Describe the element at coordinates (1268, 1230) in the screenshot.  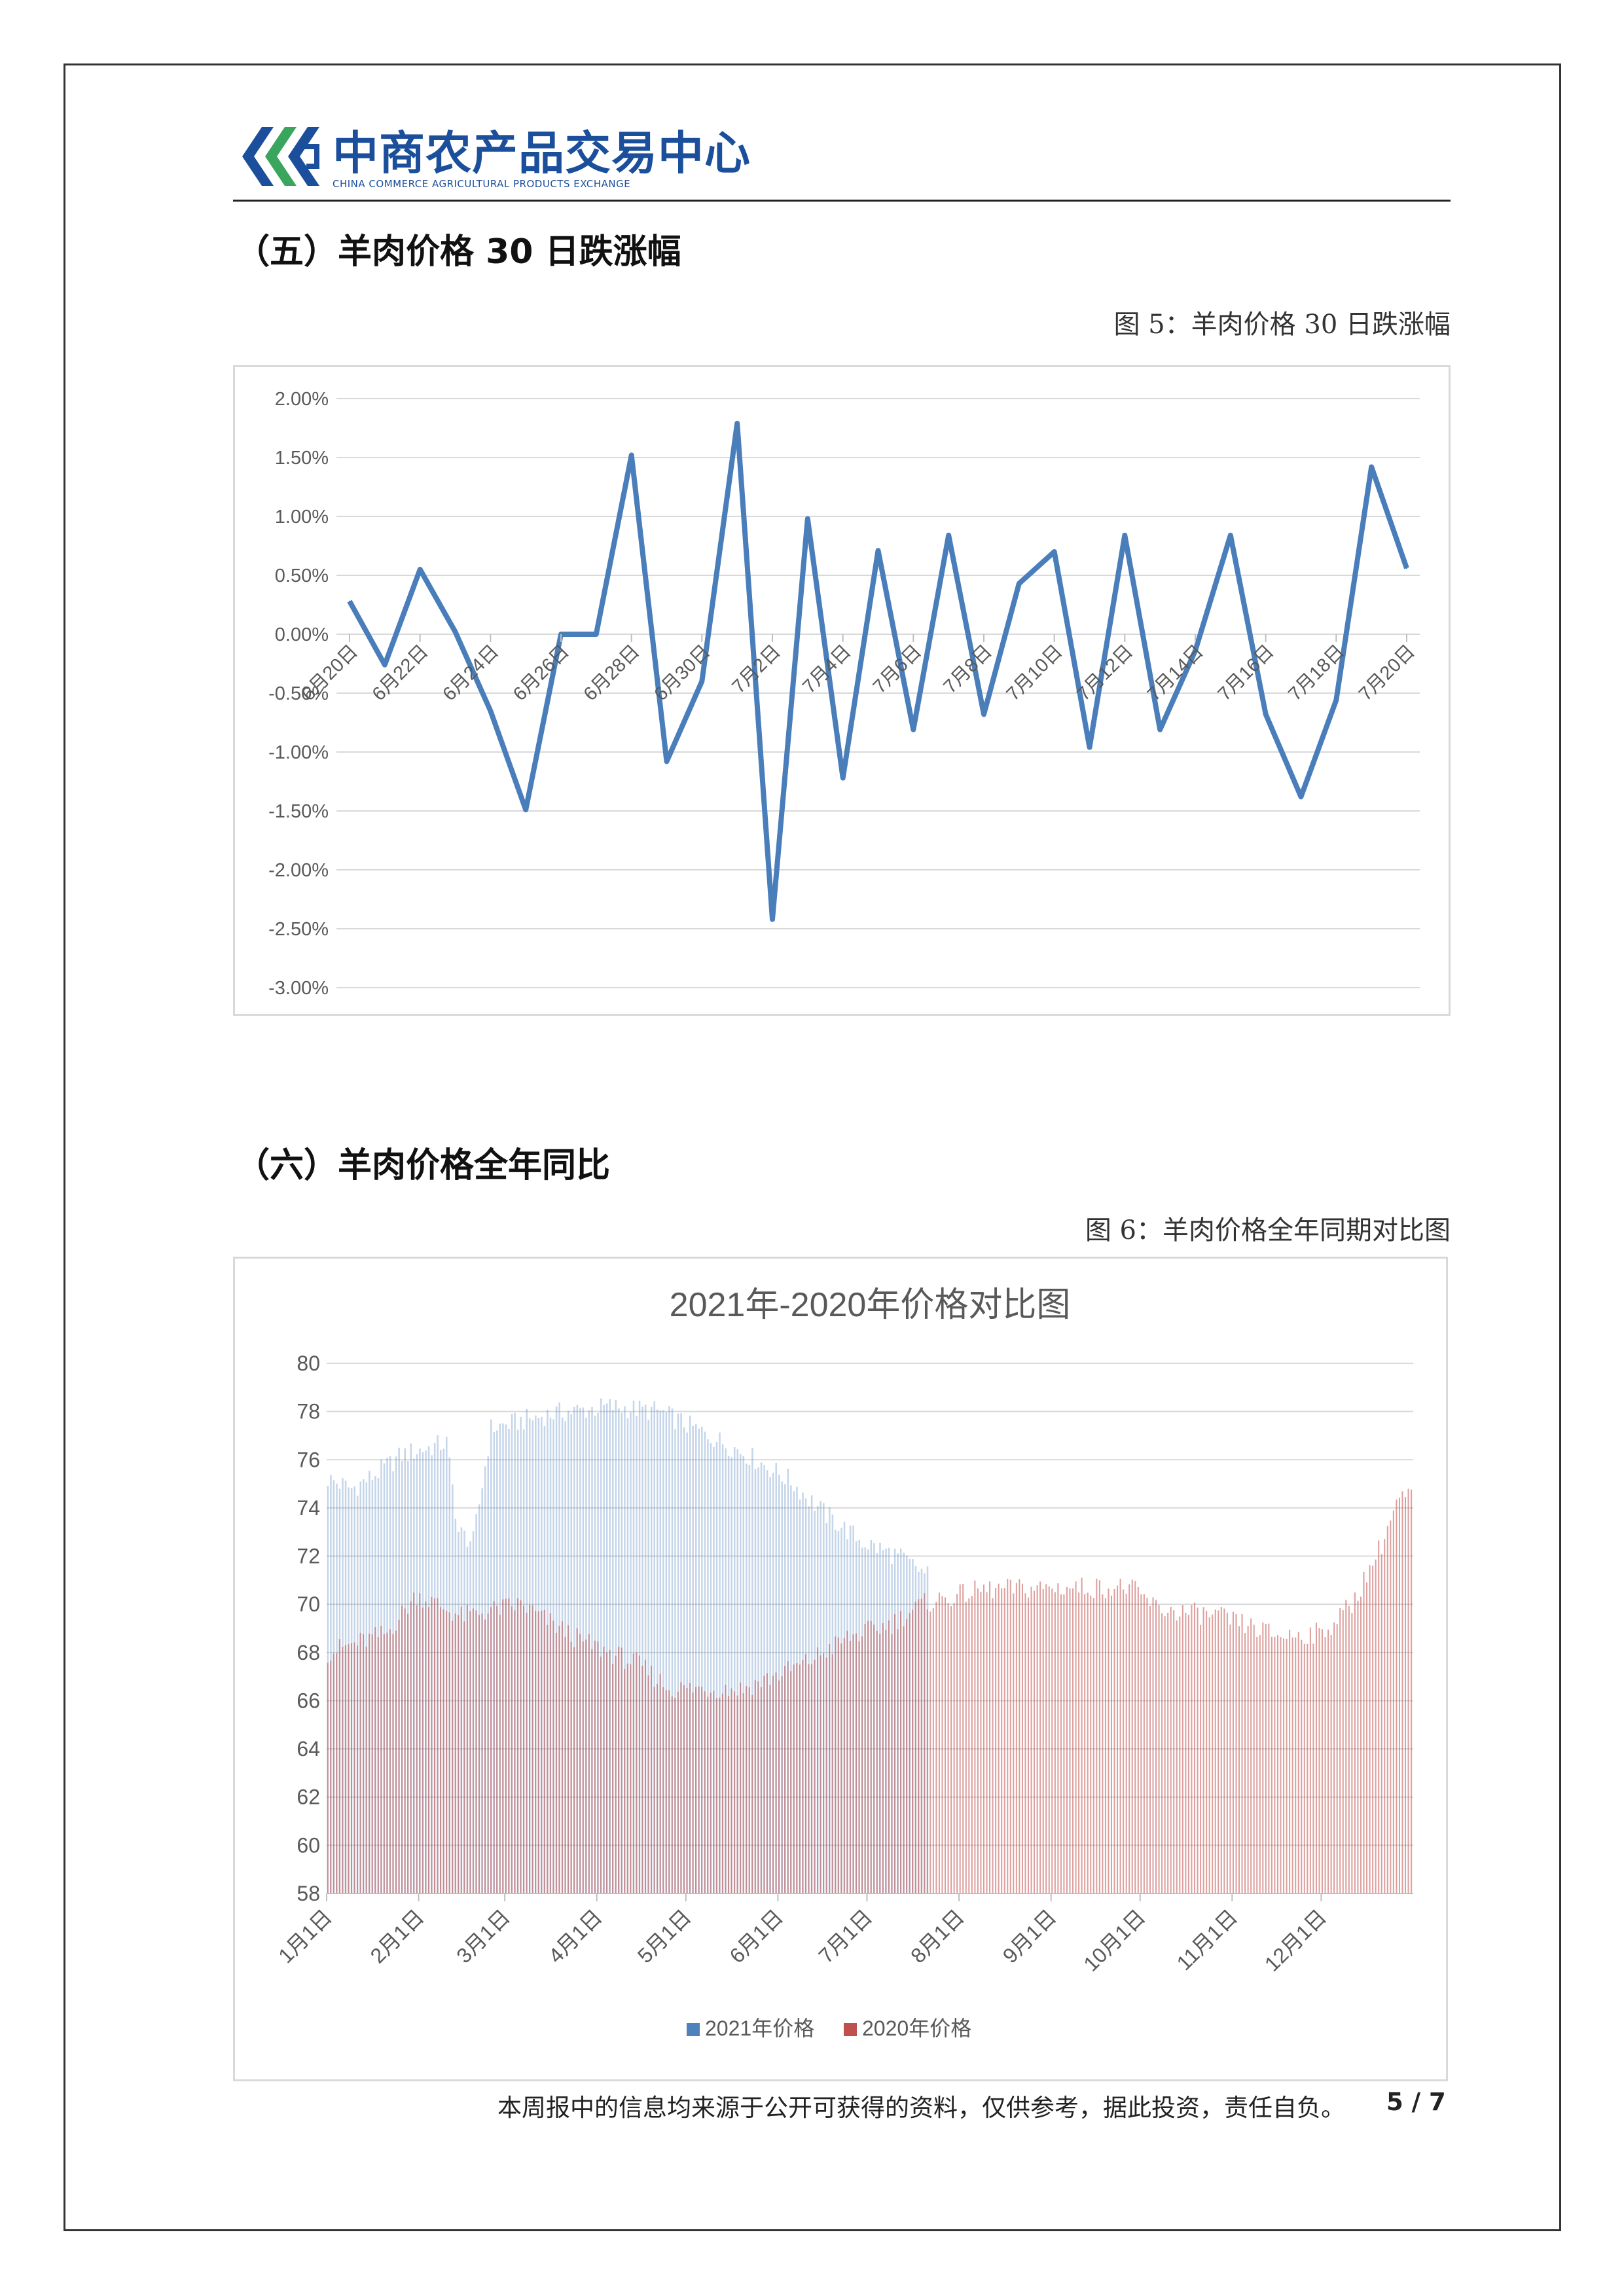
I see `figure6-caption: 图 6：羊肉价格全年同期对比图` at that location.